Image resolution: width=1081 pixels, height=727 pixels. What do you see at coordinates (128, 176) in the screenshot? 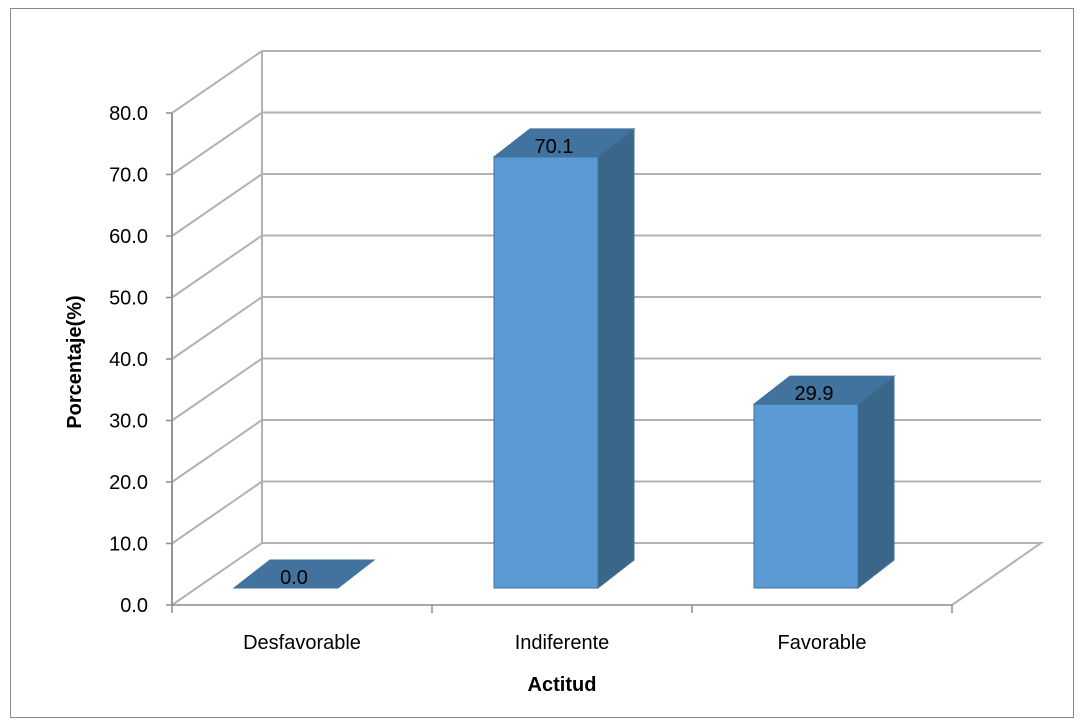
I see `y-tick-label: 70.0` at bounding box center [128, 176].